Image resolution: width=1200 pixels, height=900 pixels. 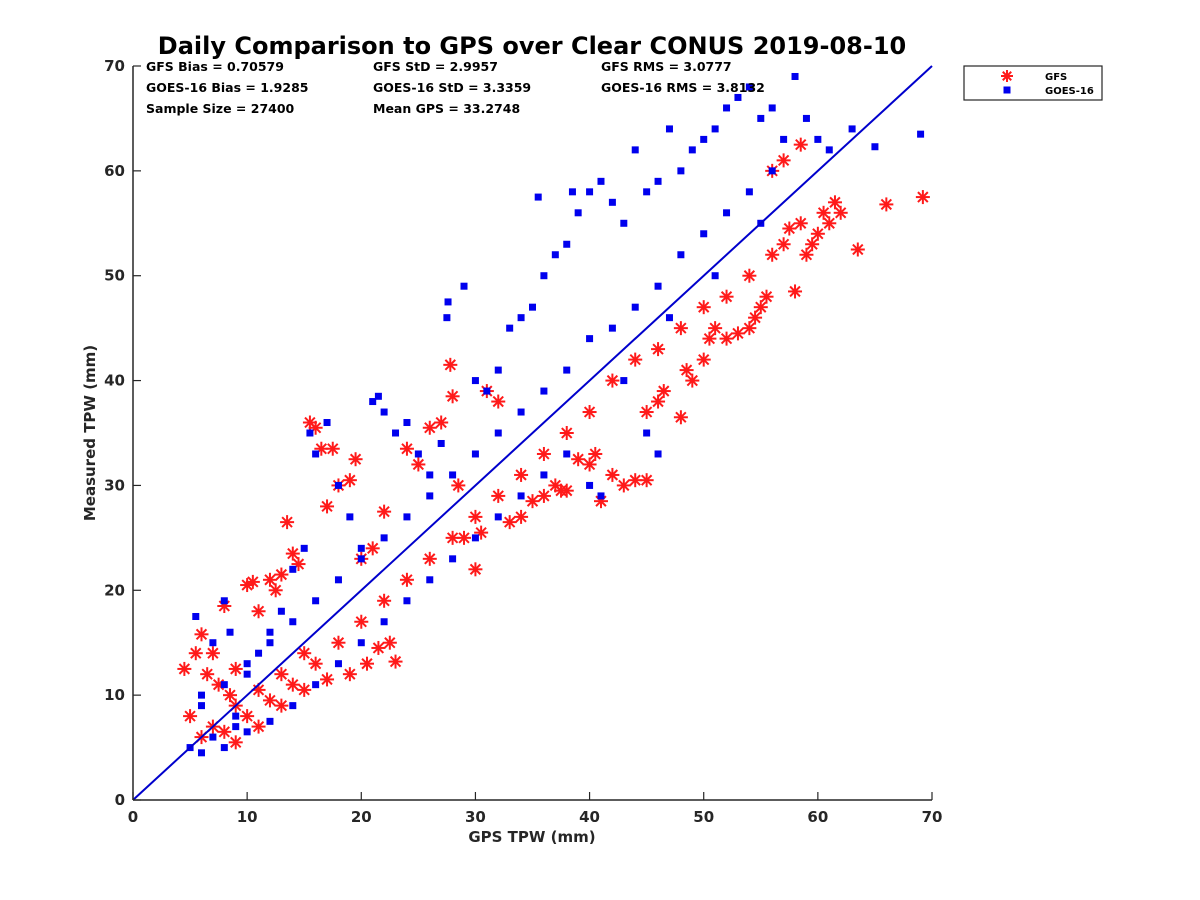 I want to click on stat-annotation: GFS RMS = 3.0777, so click(x=666, y=66).